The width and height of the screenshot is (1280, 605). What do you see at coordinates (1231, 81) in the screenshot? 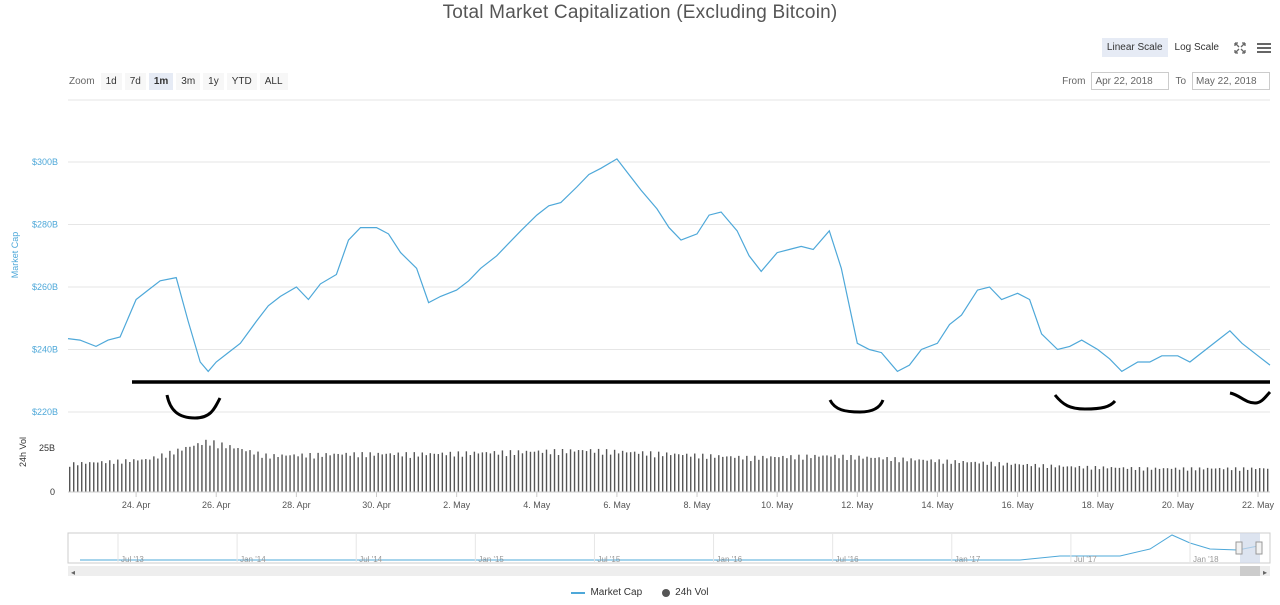
I see `to-date-input` at bounding box center [1231, 81].